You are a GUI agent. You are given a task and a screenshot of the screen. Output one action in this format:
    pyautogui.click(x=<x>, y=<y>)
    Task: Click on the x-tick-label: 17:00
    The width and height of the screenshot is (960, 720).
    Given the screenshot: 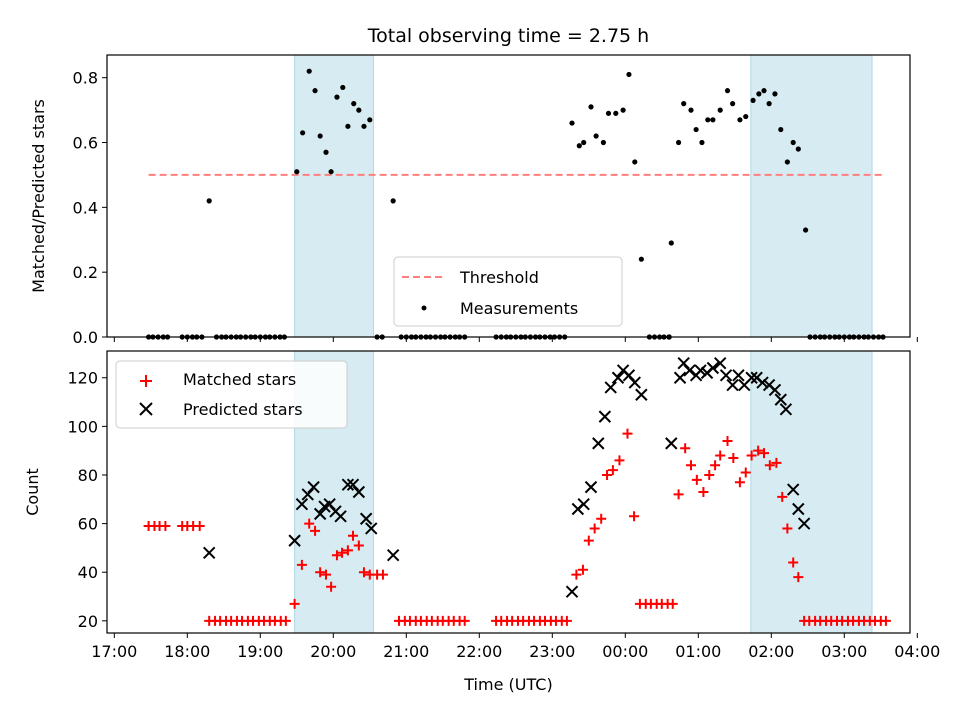 What is the action you would take?
    pyautogui.click(x=114, y=651)
    